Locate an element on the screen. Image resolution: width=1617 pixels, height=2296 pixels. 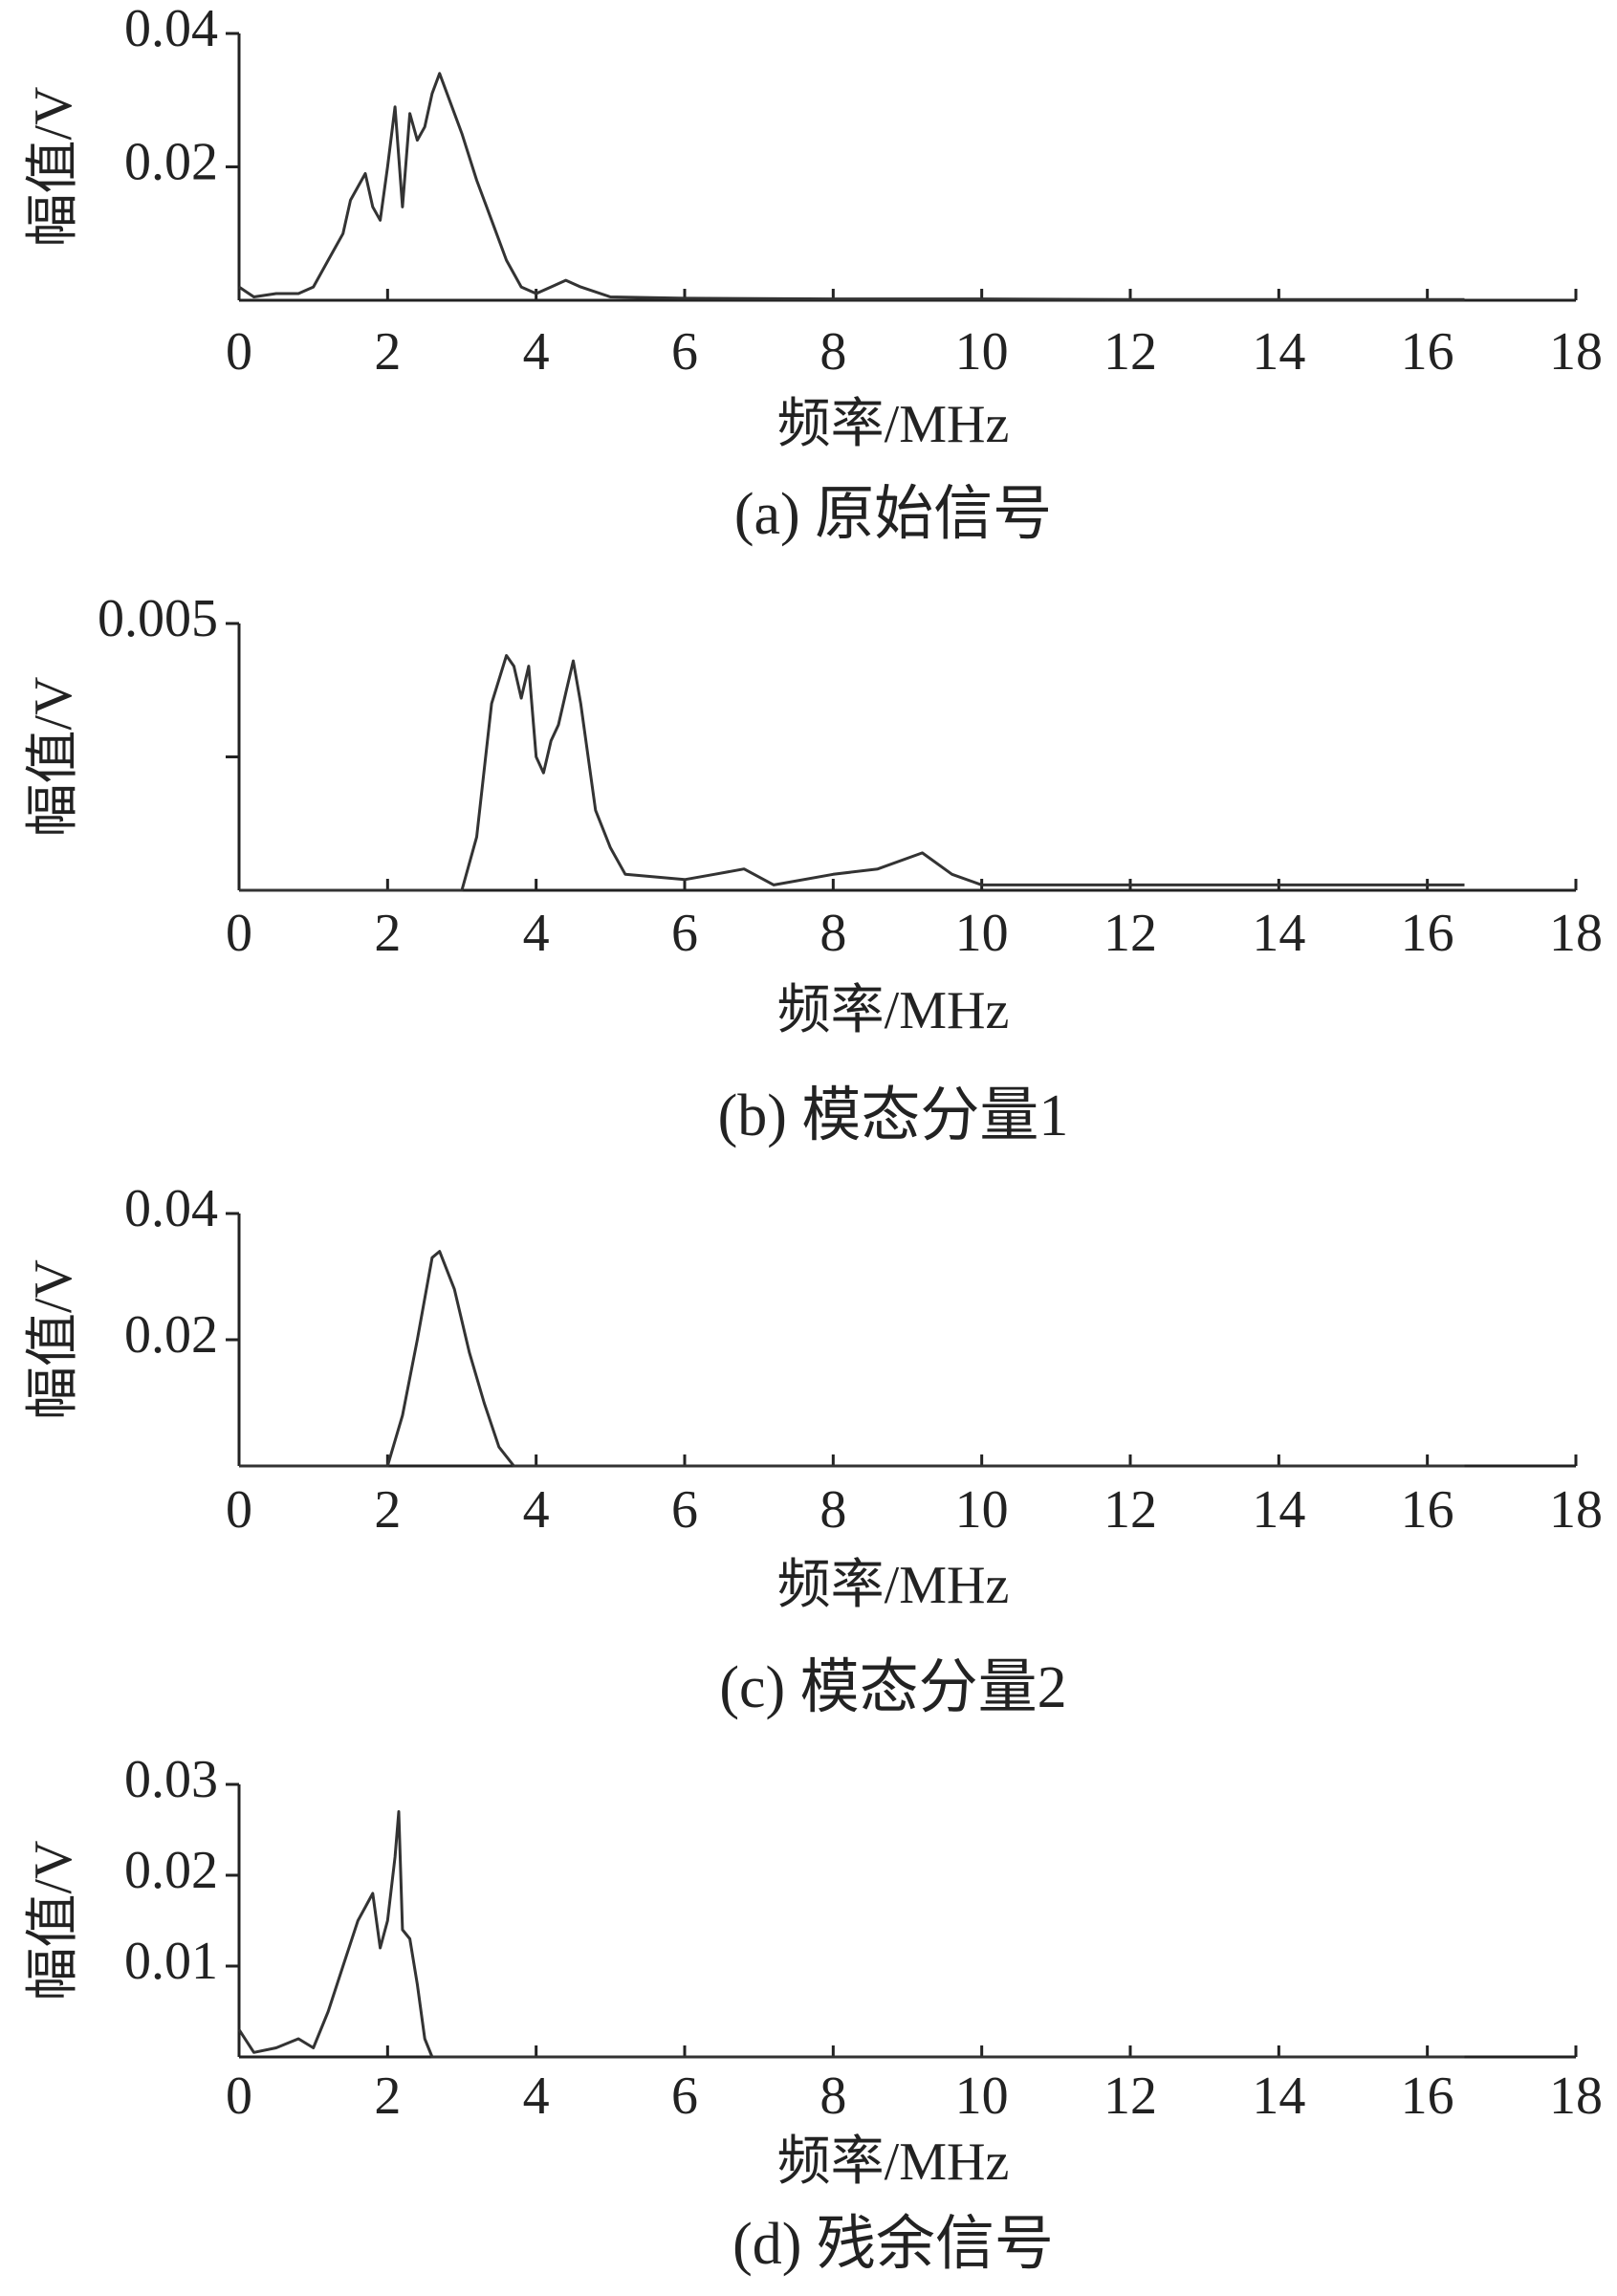
y-tick-label: 0.03 is located at coordinates (171, 1779).